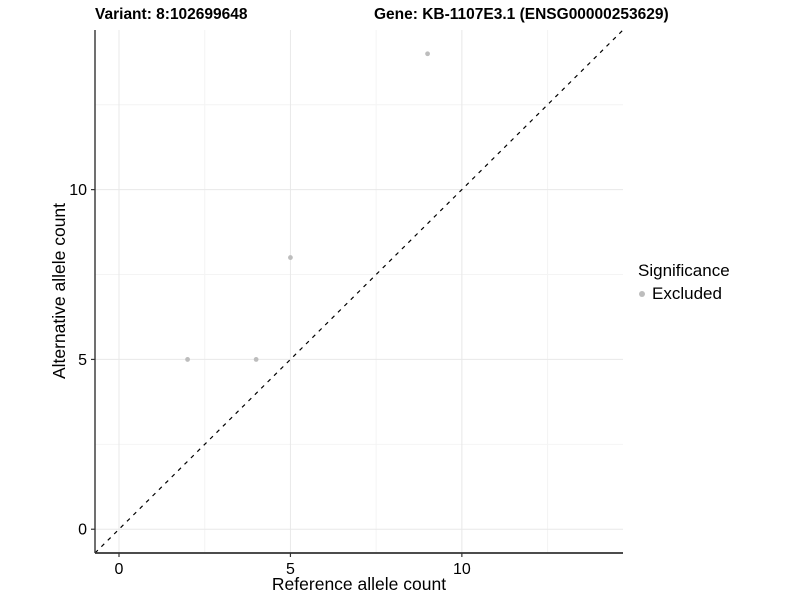 The height and width of the screenshot is (600, 800). What do you see at coordinates (119, 569) in the screenshot?
I see `x-tick-label: 0` at bounding box center [119, 569].